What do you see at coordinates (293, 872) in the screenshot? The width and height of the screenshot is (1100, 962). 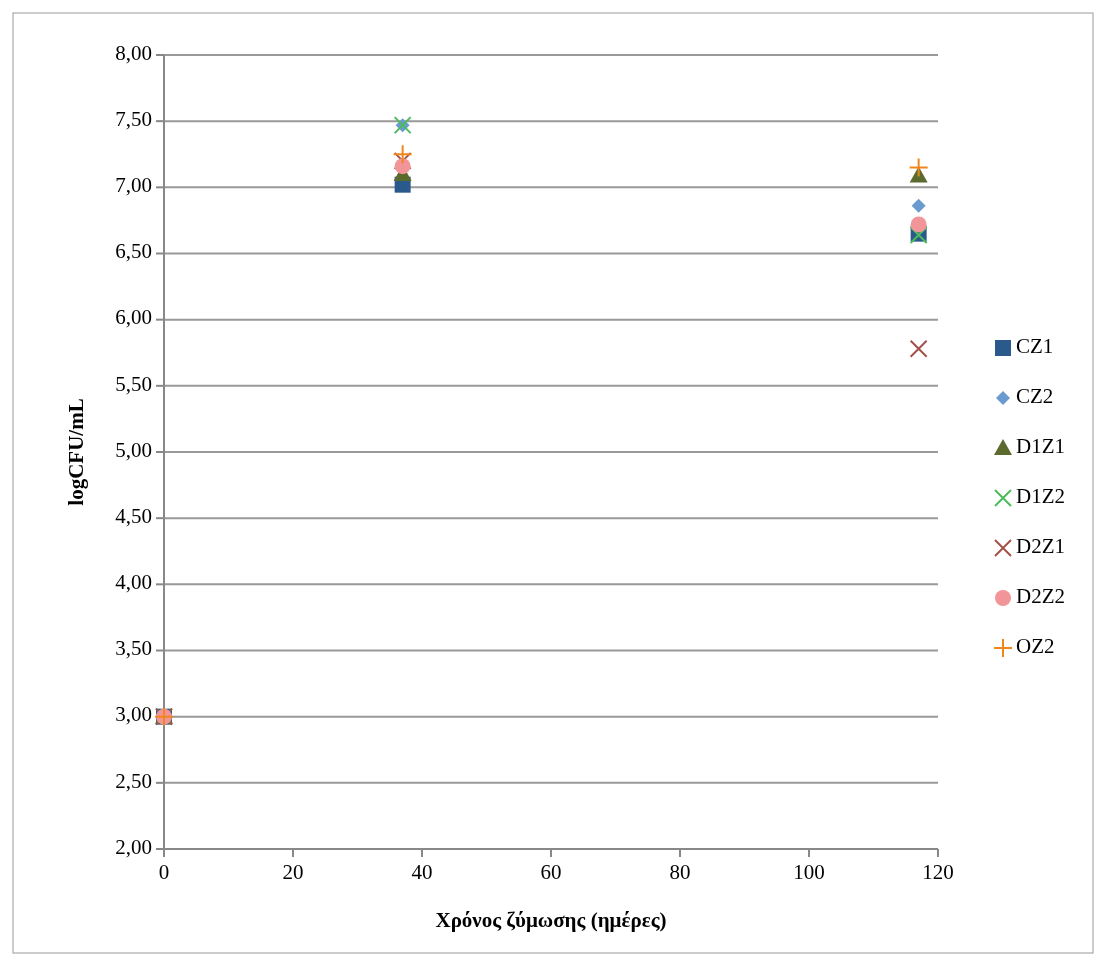 I see `x-tick-label: 20` at bounding box center [293, 872].